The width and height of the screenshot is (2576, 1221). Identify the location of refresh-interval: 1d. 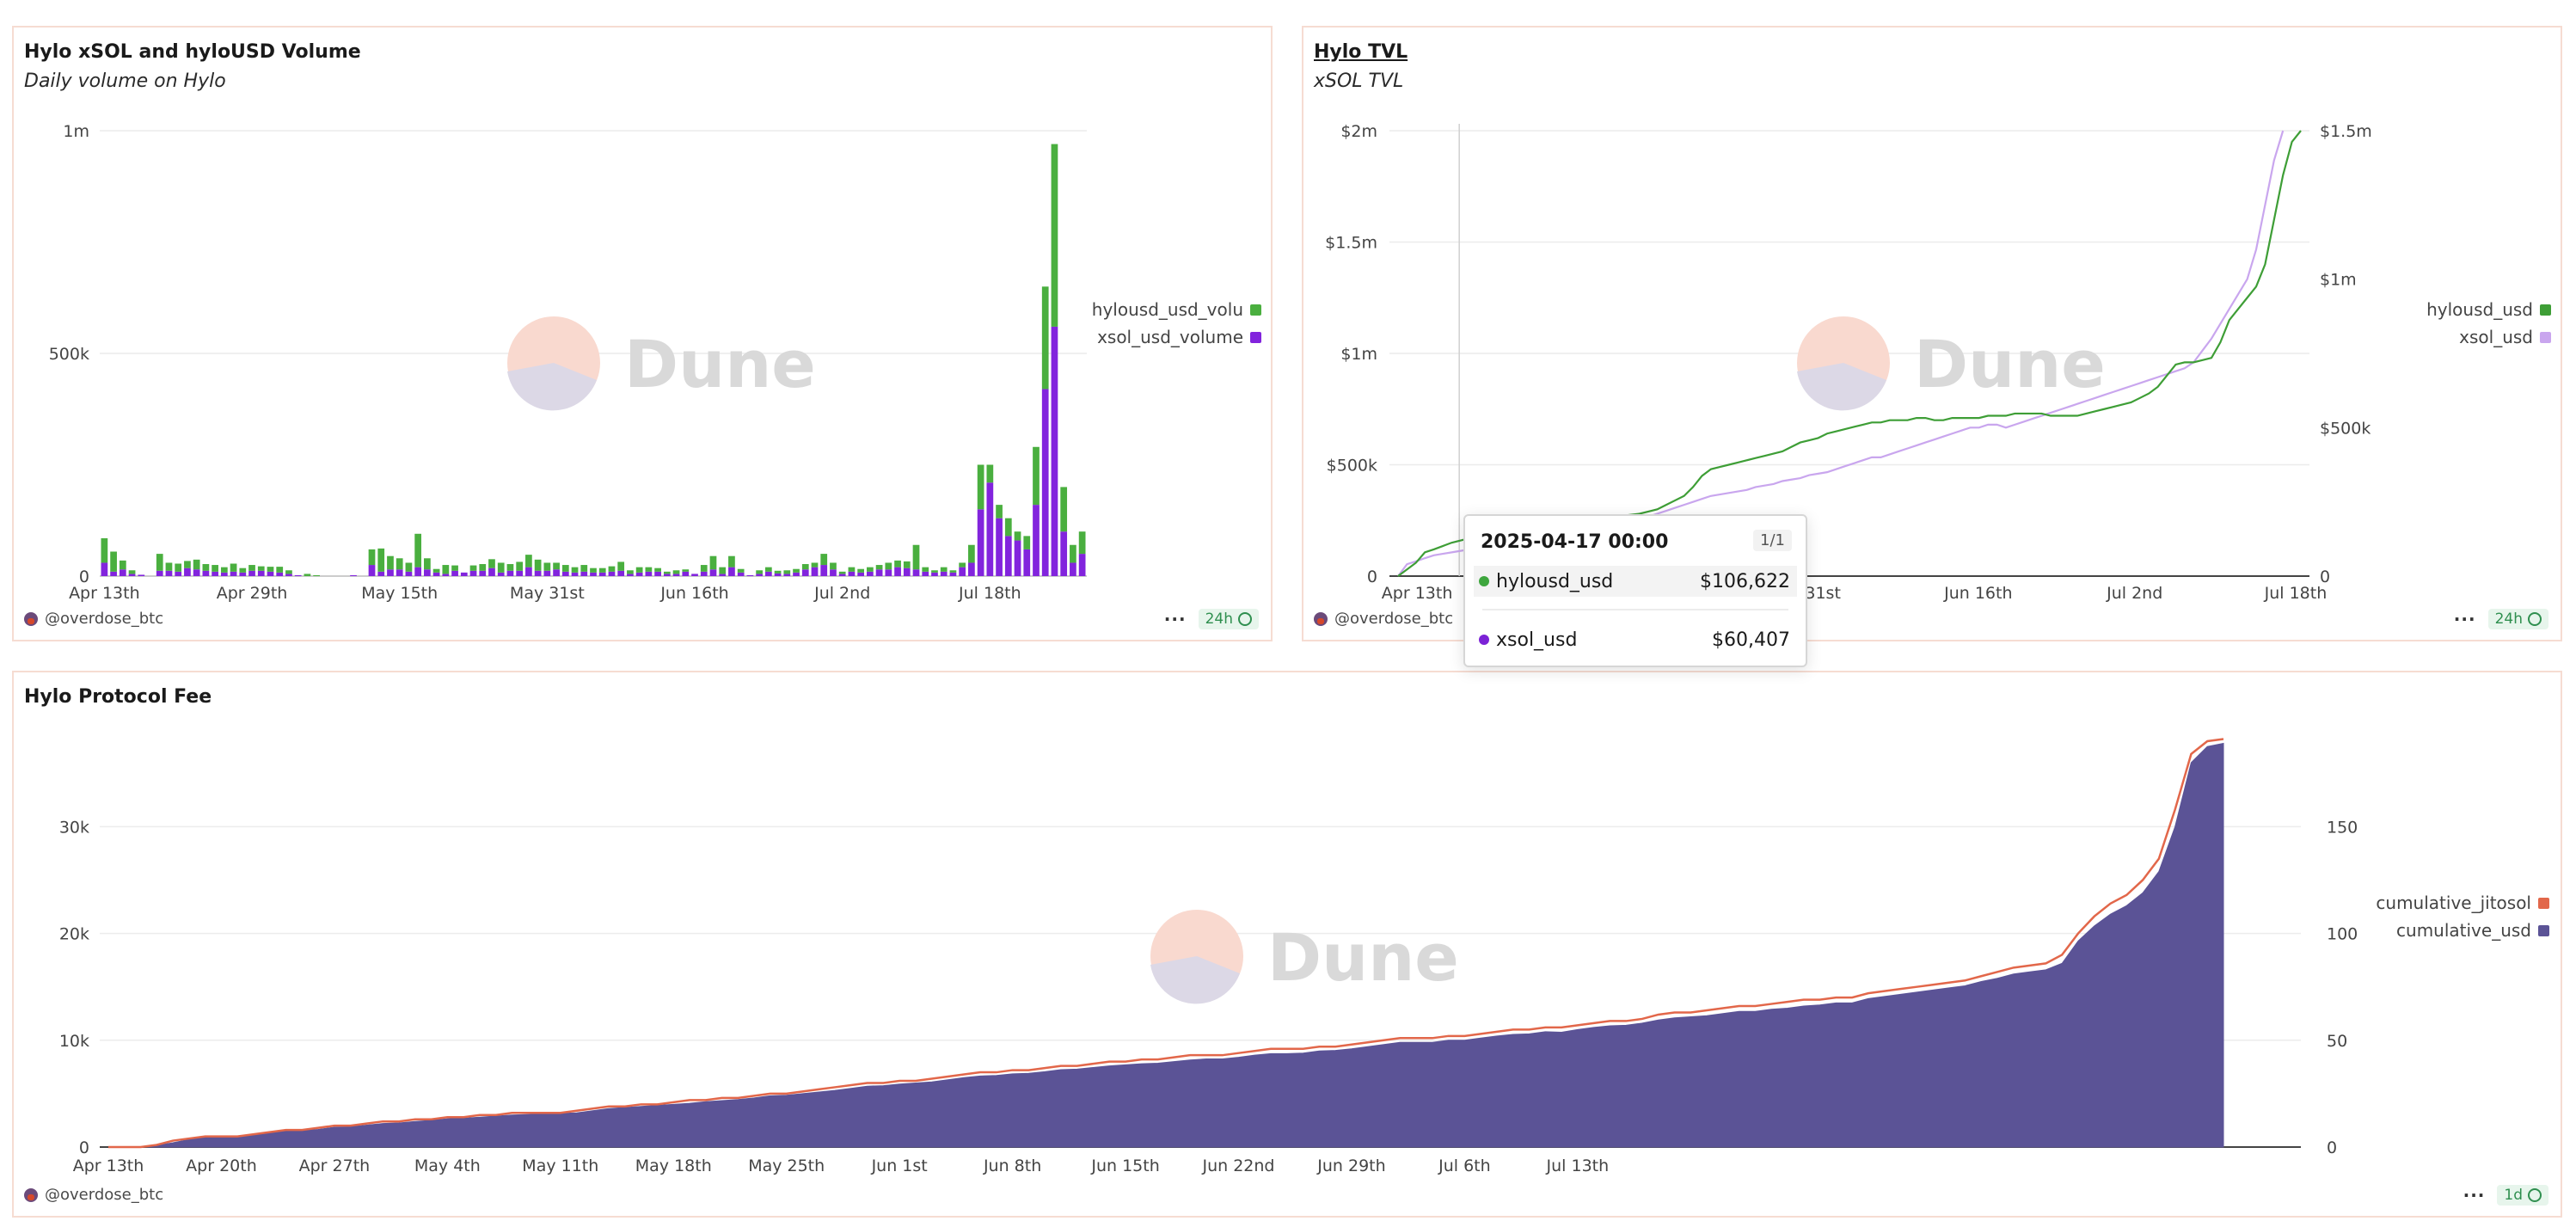
(2513, 1195).